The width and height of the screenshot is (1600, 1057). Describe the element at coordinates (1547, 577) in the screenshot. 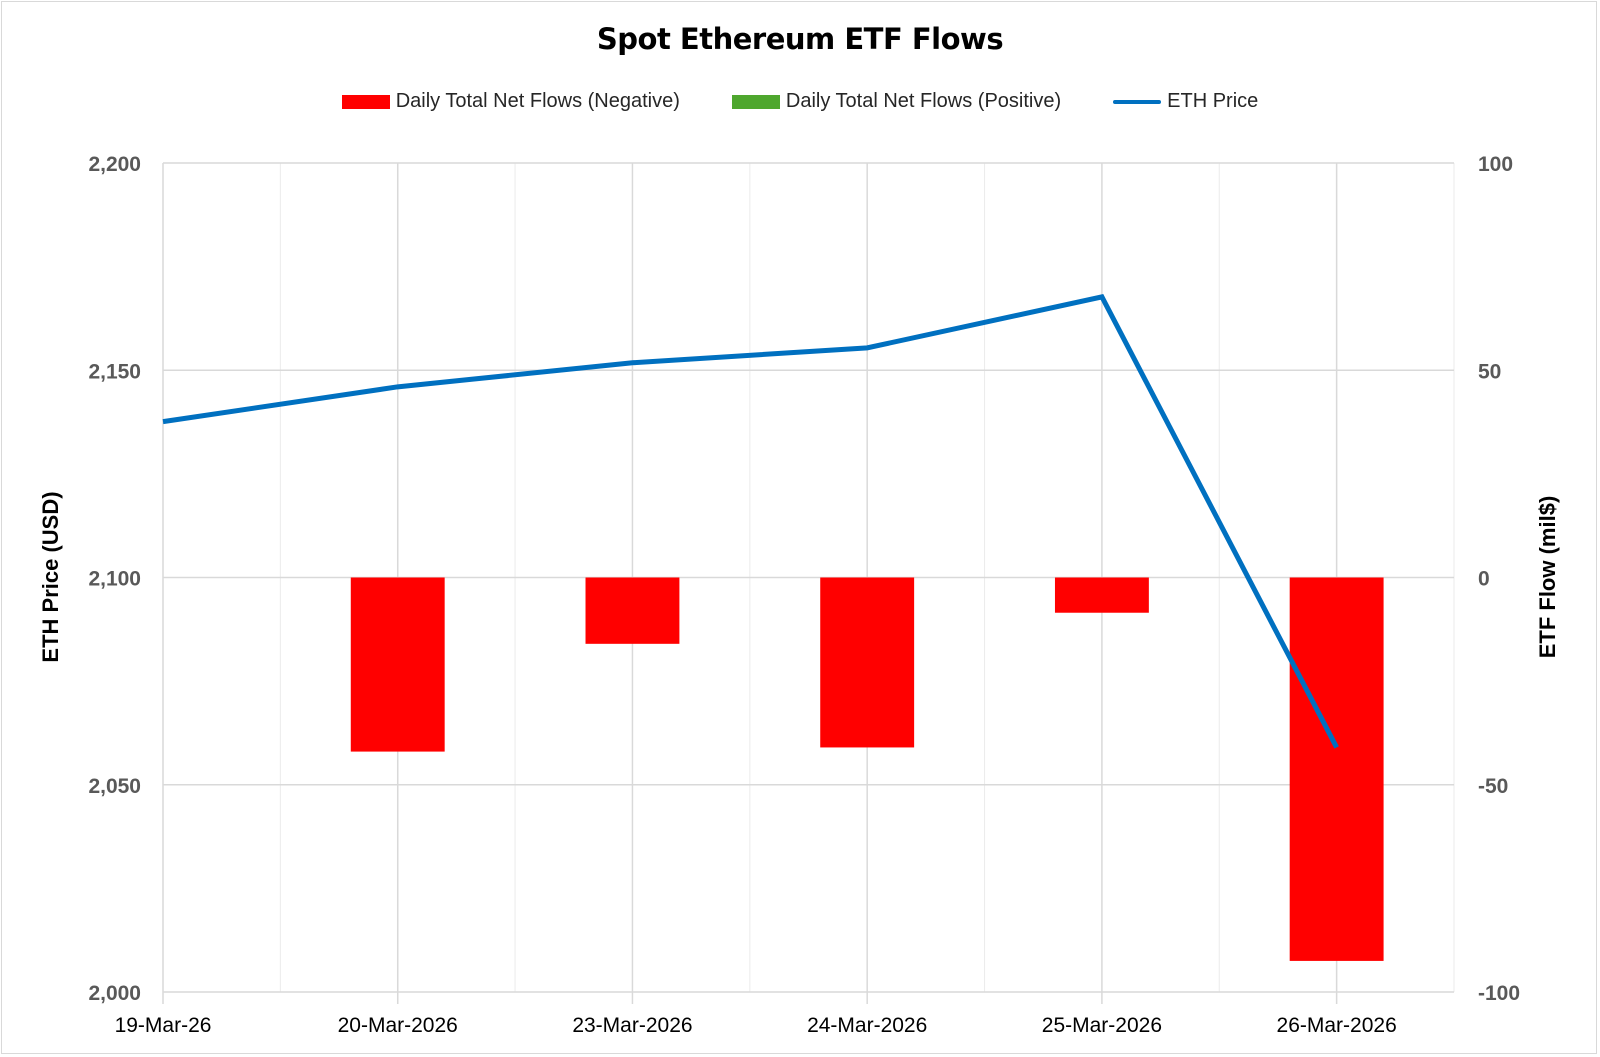

I see `y2-axis-label: ETF Flow (mil$)` at that location.